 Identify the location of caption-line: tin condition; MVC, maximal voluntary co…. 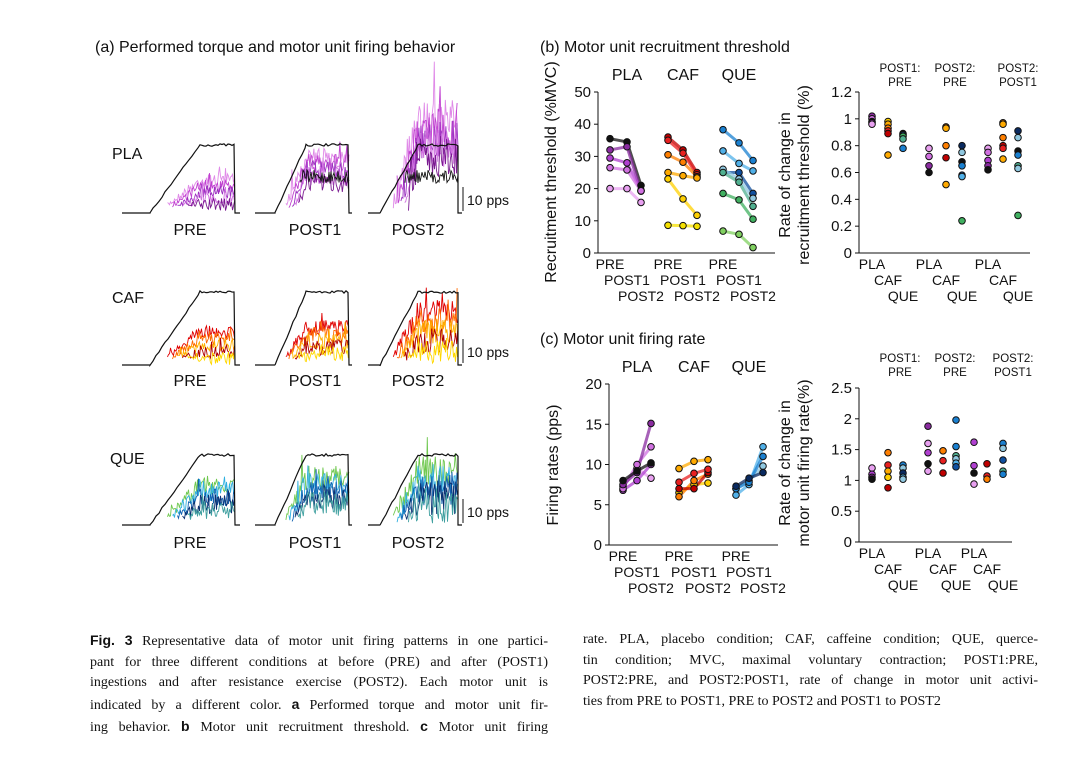
(810, 661).